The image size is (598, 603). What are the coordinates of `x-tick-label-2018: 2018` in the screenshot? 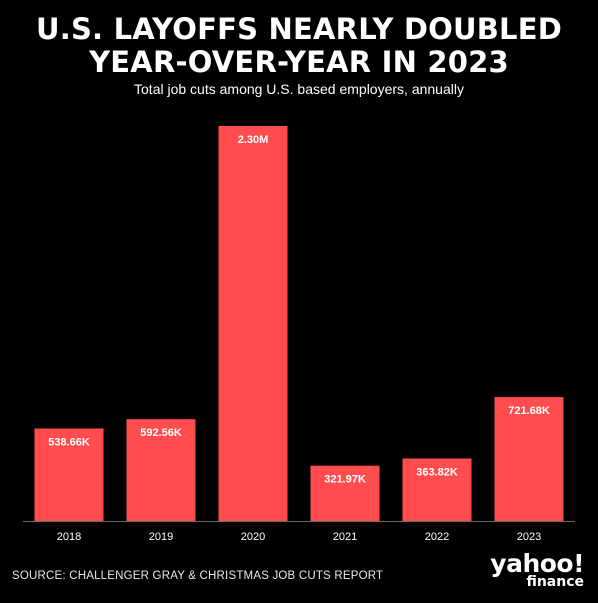 It's located at (69, 537).